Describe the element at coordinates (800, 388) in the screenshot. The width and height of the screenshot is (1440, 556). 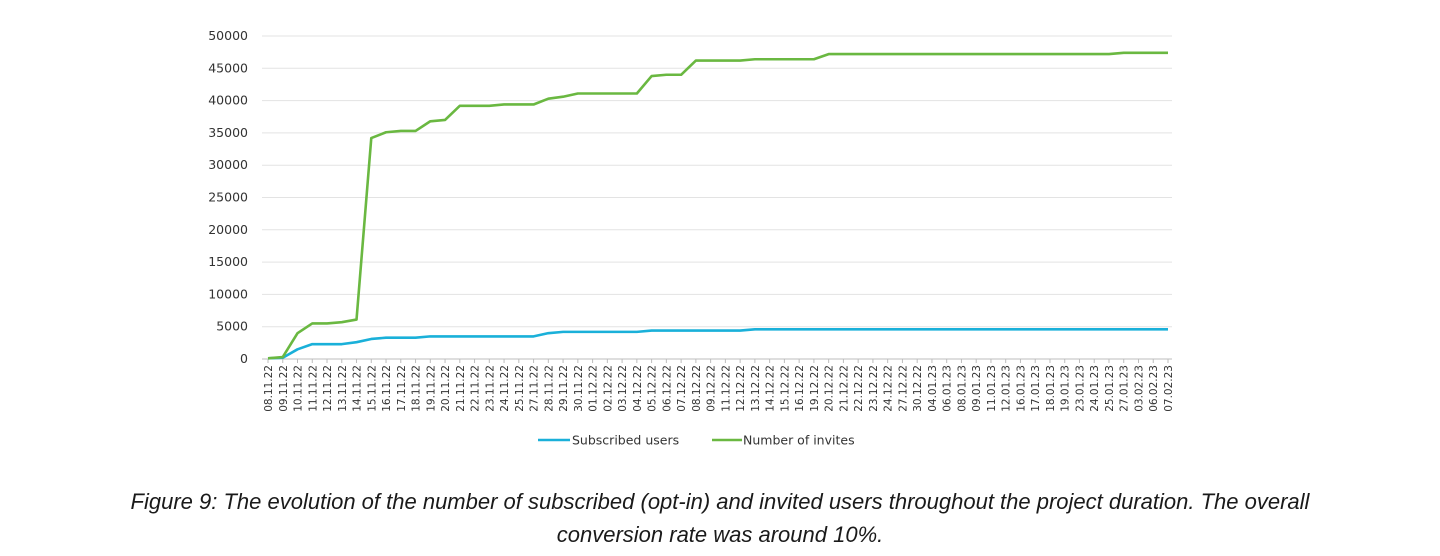
I see `x-tick-label: 16.12.22` at that location.